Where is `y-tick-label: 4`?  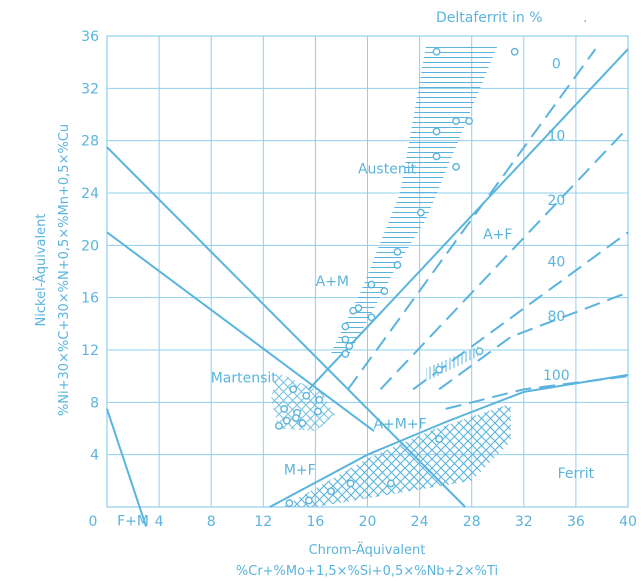
y-tick-label: 4 is located at coordinates (94, 456).